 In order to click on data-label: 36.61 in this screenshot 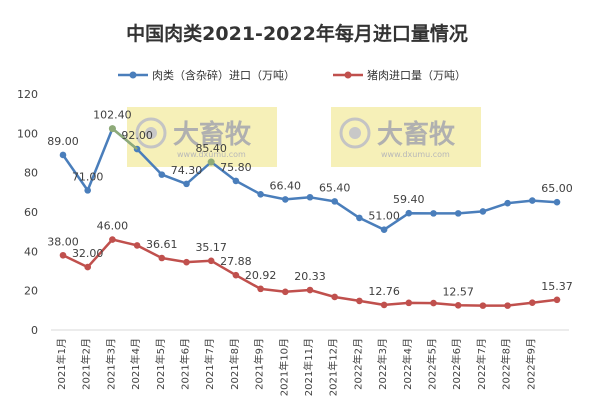, I will do `click(162, 244)`.